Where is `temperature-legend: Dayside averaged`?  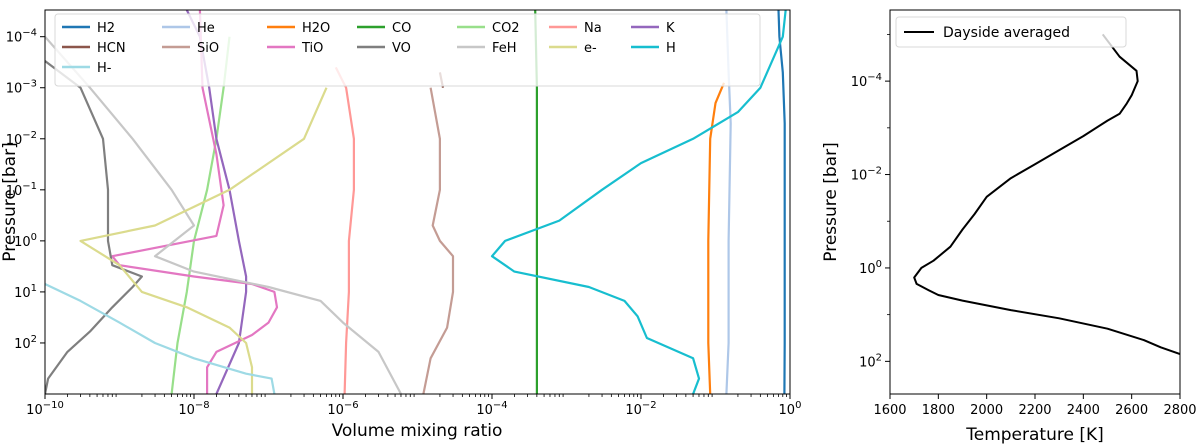
temperature-legend: Dayside averaged is located at coordinates (1011, 32).